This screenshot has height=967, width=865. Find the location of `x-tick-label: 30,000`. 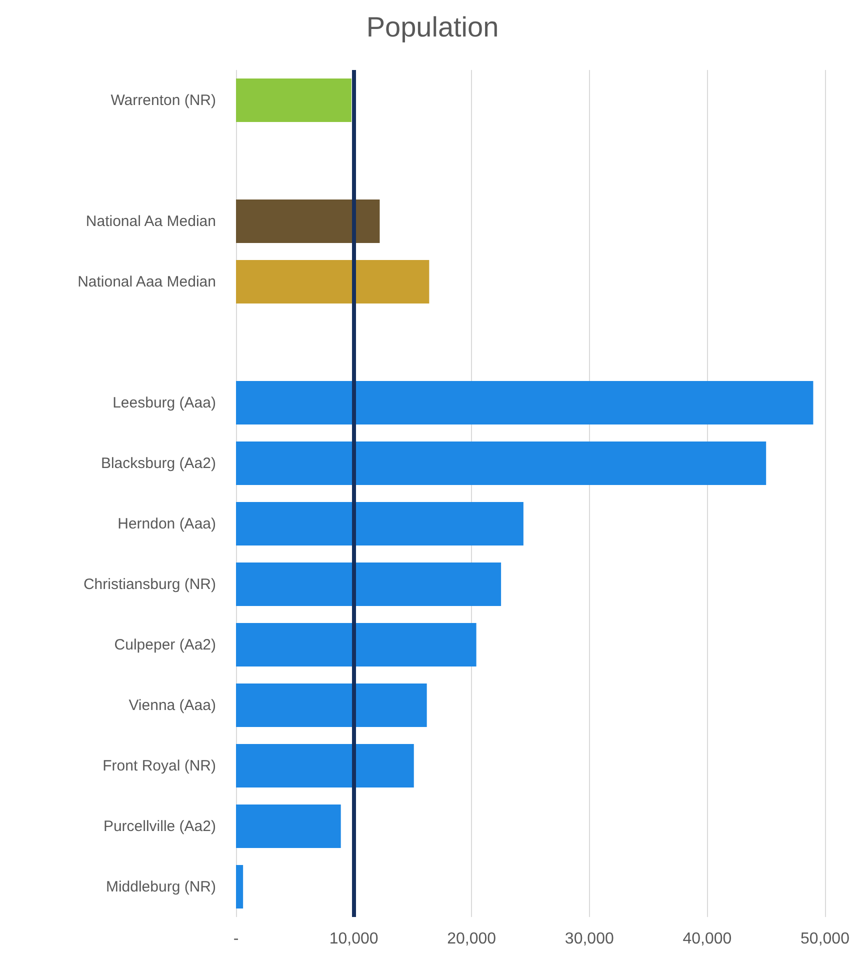

x-tick-label: 30,000 is located at coordinates (589, 939).